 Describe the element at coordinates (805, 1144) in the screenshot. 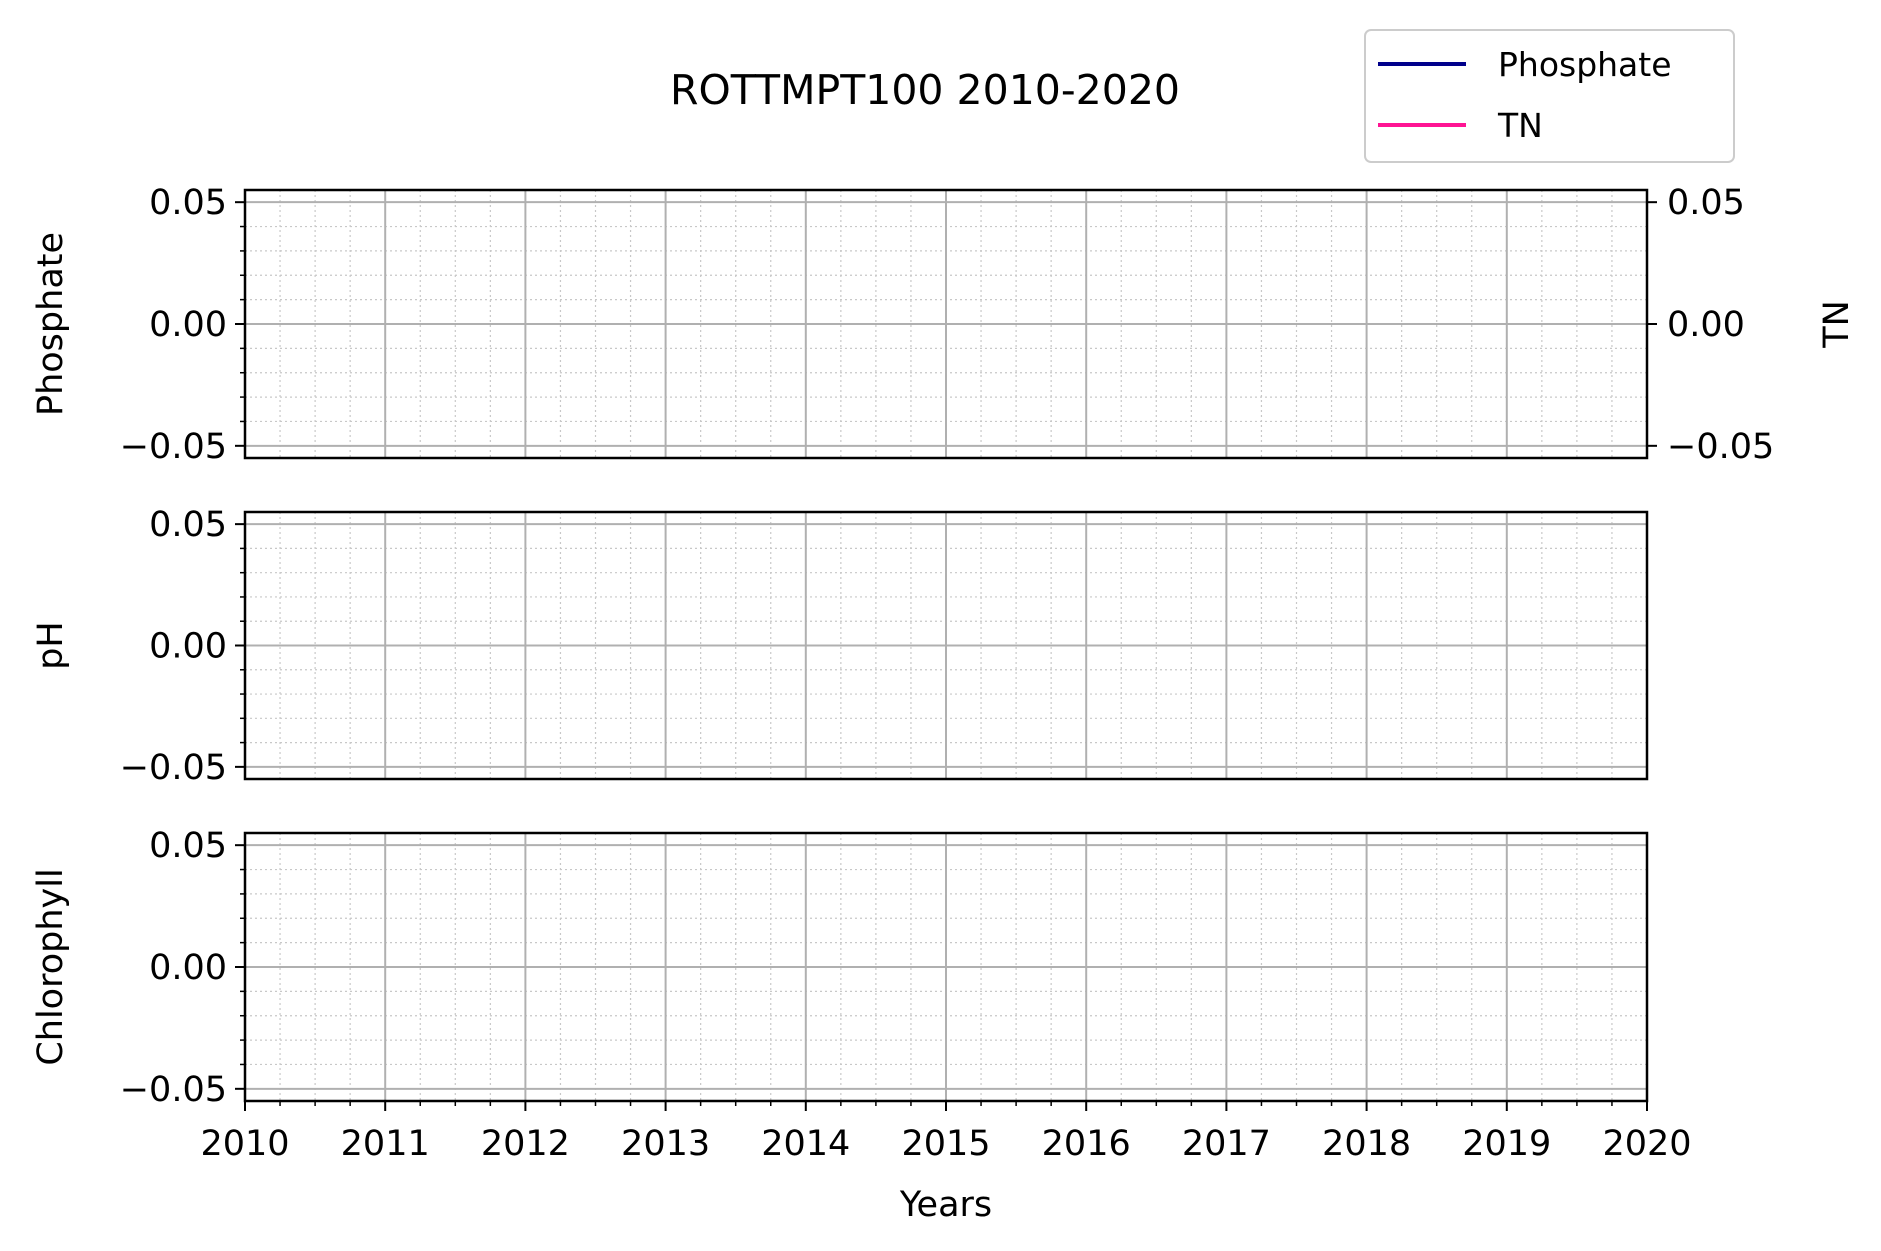

I see `x-tick-label: 2014` at that location.